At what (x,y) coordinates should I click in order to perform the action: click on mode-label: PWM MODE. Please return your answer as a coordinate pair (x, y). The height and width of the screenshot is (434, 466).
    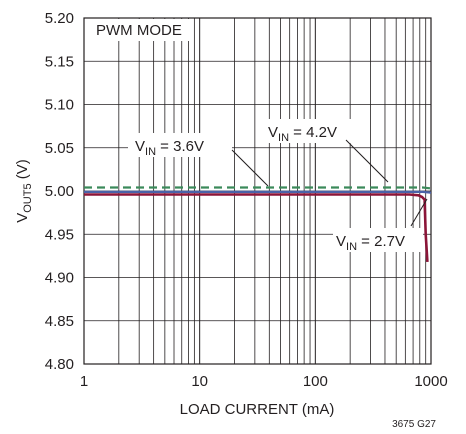
    Looking at the image, I should click on (139, 30).